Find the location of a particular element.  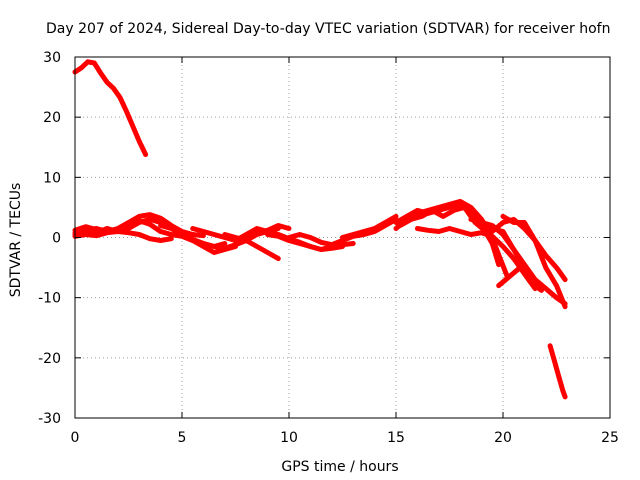

y-tick-label: 0 is located at coordinates (56, 239).